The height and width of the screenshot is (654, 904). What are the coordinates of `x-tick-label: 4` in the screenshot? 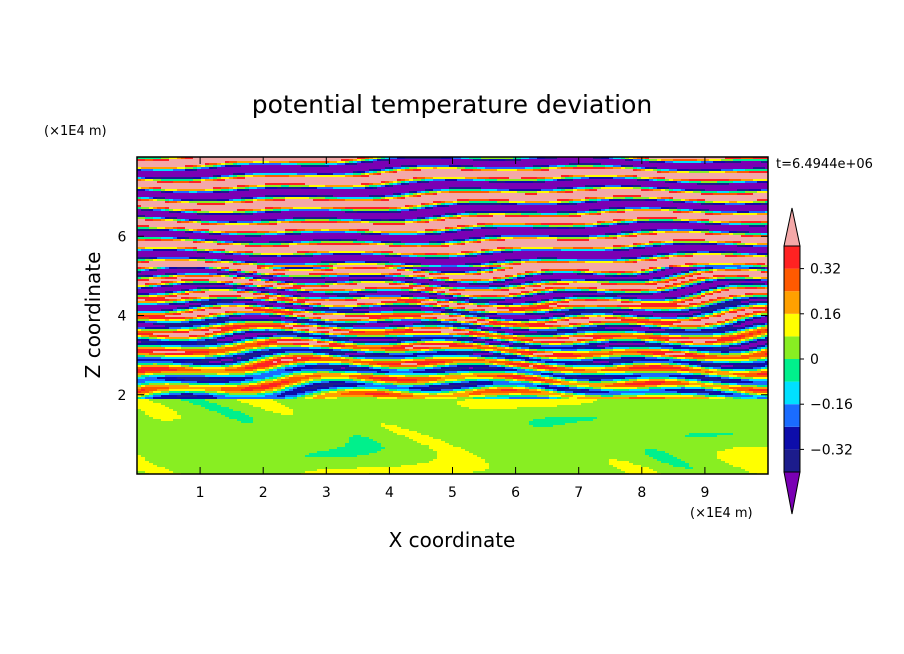 It's located at (389, 493).